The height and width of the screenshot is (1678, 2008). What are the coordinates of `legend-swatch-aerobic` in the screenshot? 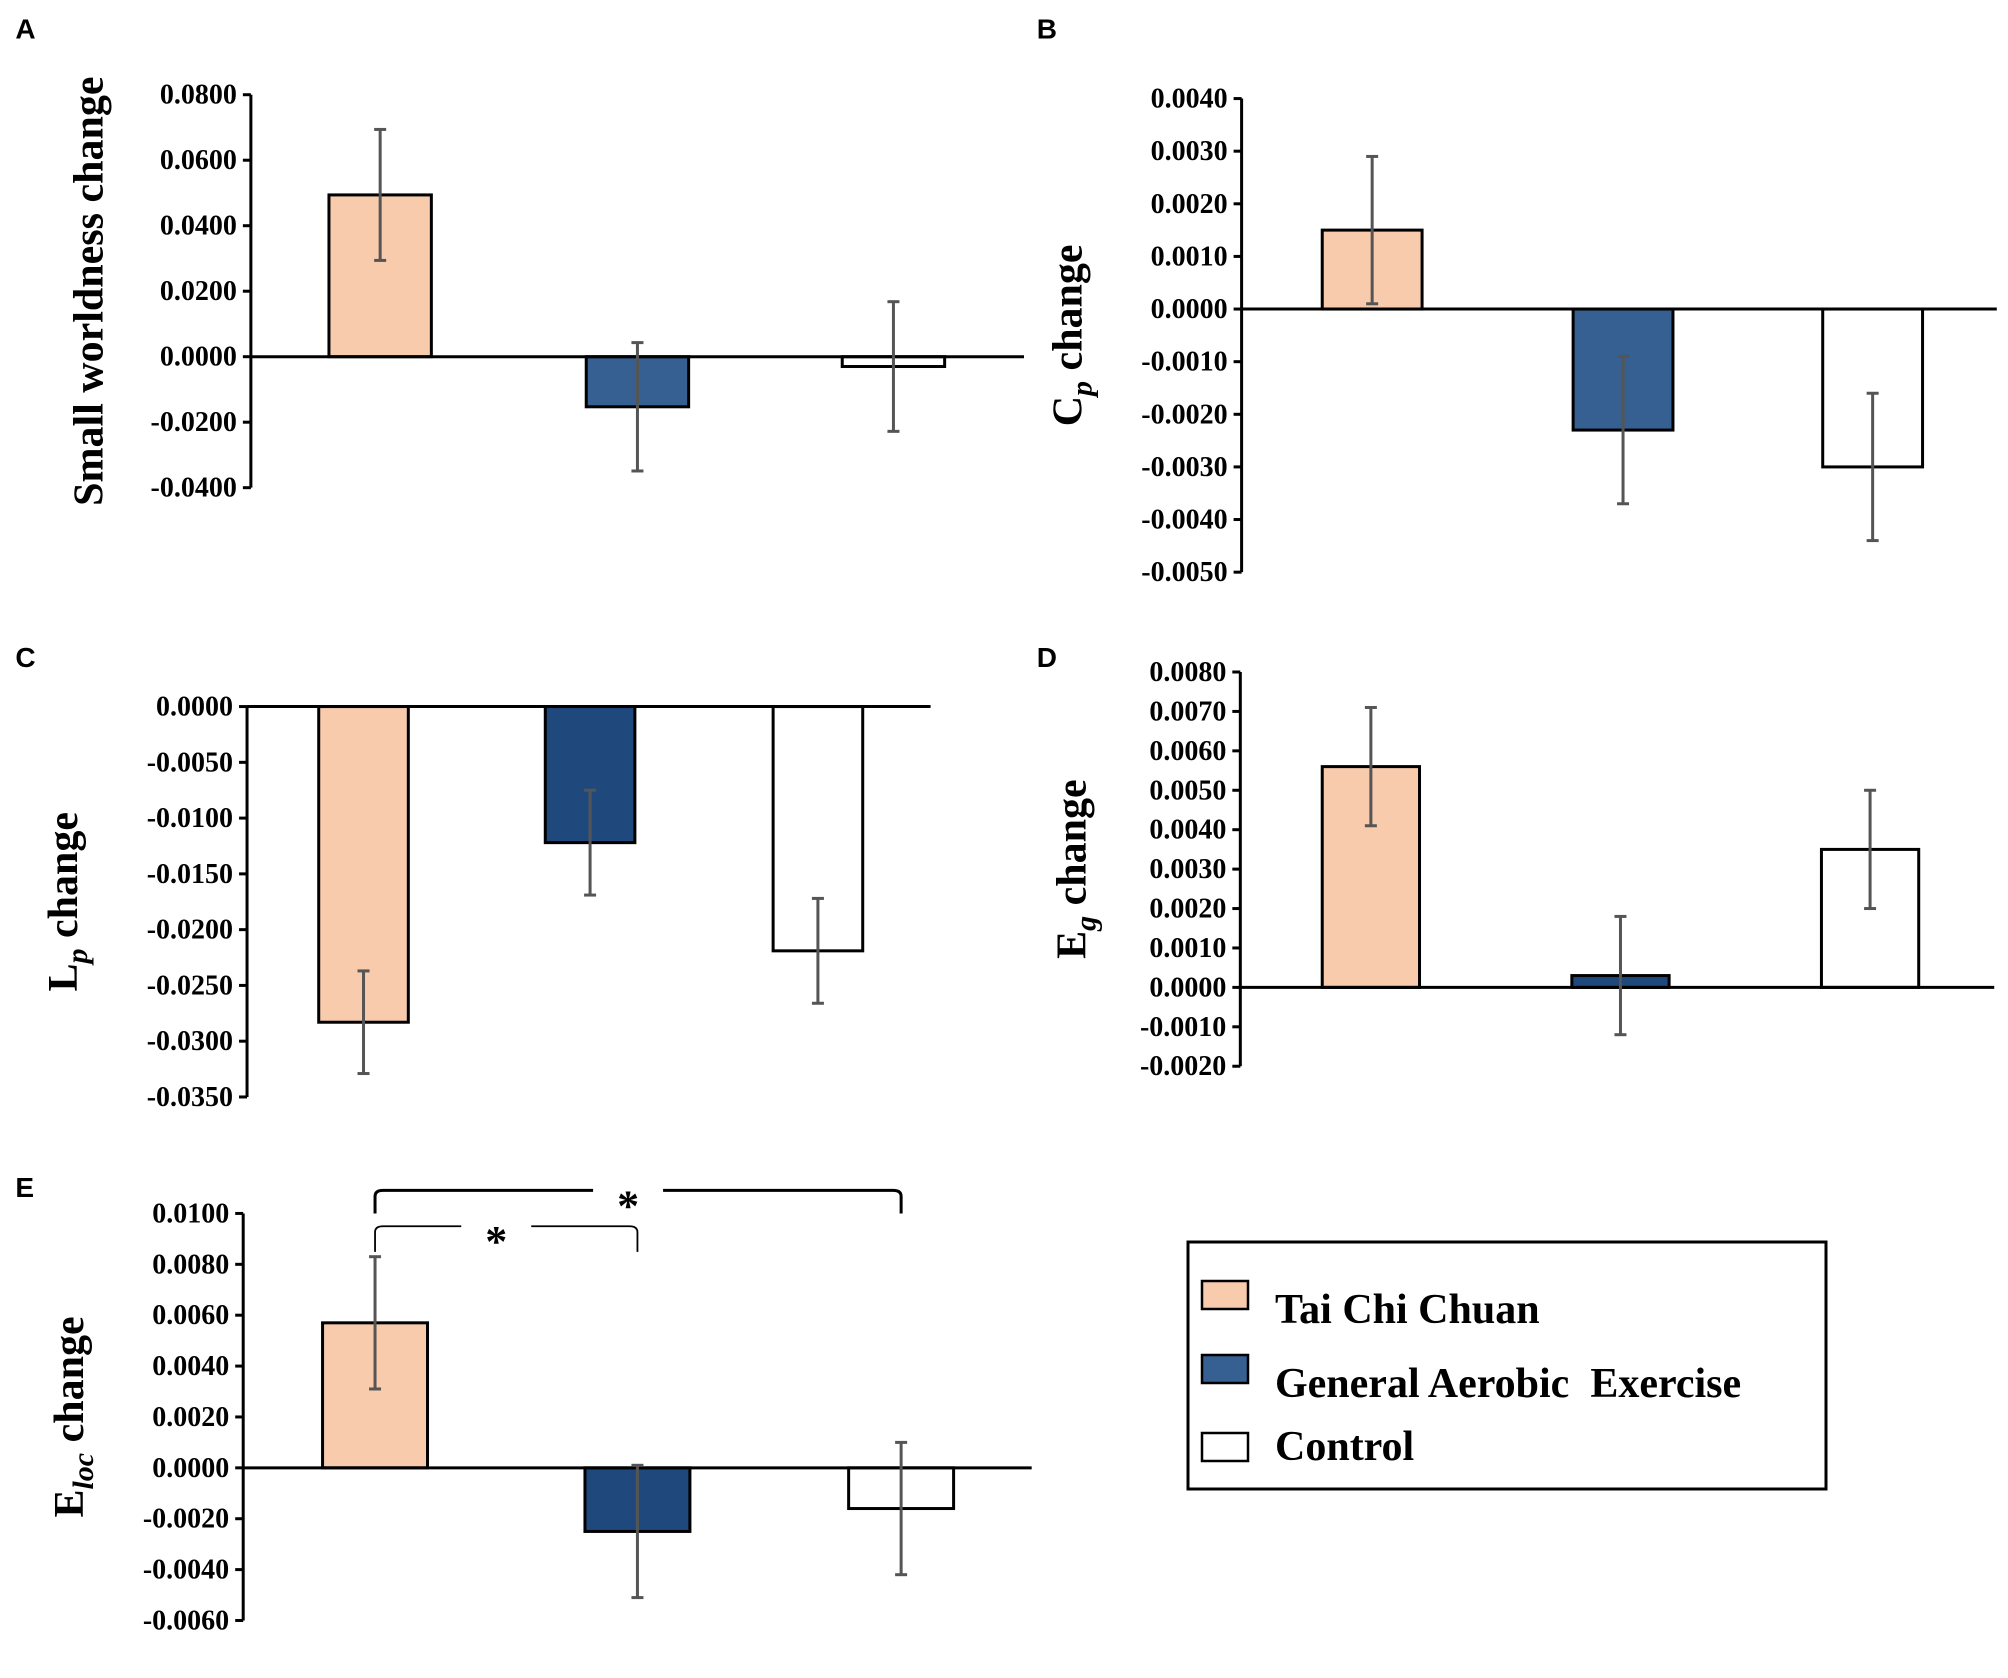 It's located at (1225, 1369).